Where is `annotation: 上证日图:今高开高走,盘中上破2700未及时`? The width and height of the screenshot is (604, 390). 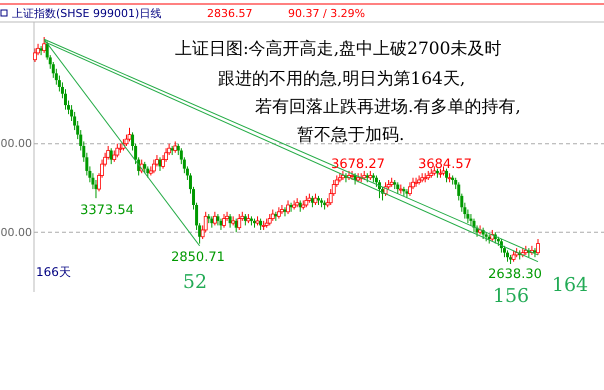 annotation: 上证日图:今高开高走,盘中上破2700未及时 is located at coordinates (338, 49).